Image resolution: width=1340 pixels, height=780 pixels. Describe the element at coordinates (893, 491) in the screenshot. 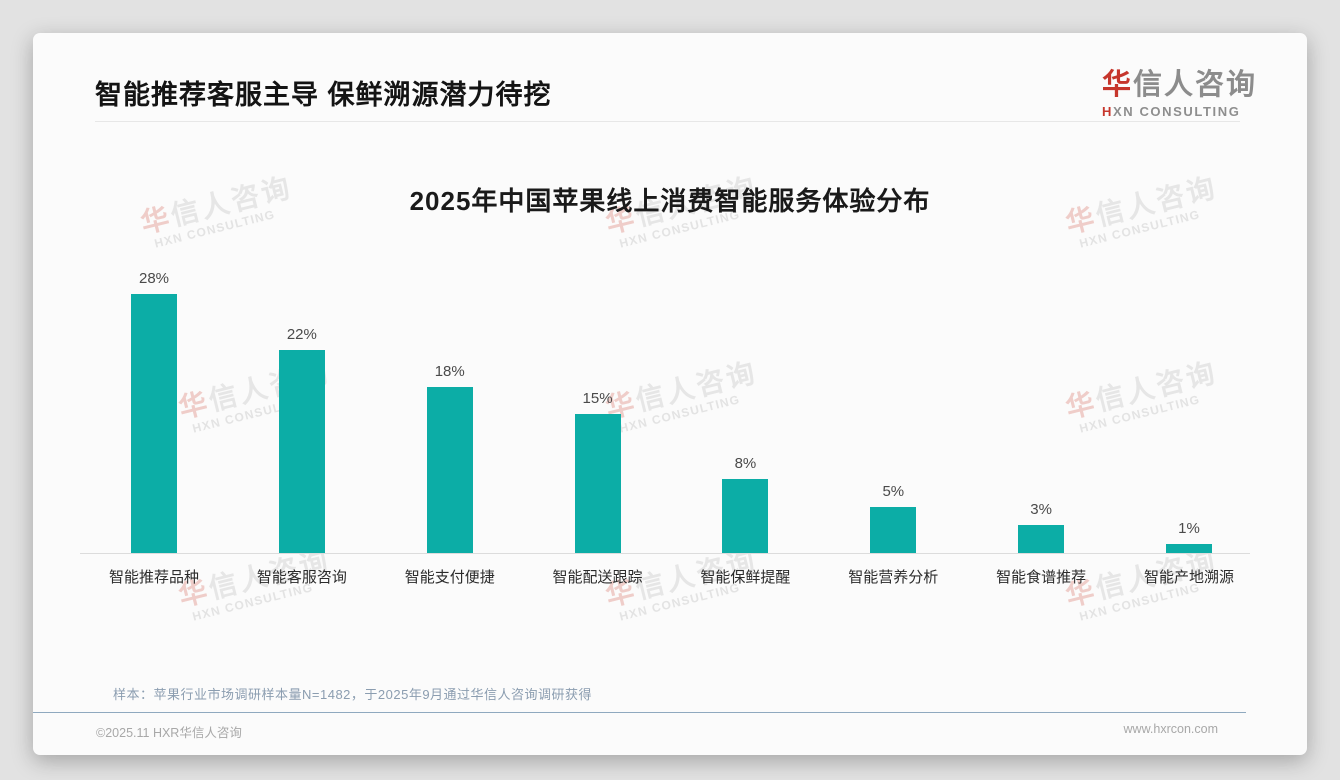

I see `bar-value-label: 5%` at that location.